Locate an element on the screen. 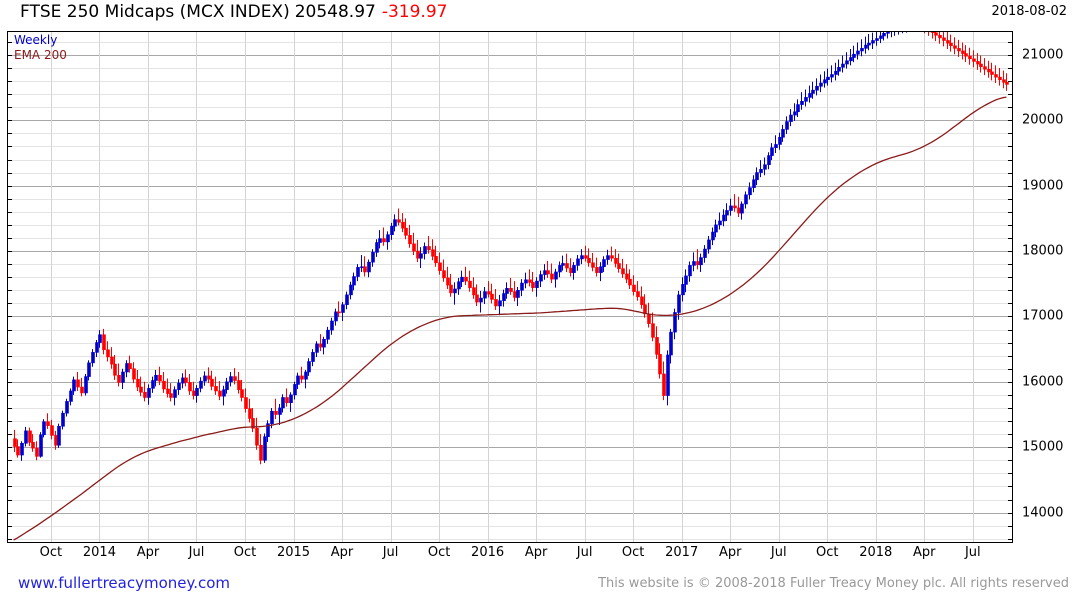 The width and height of the screenshot is (1075, 600). x-axis-tick-label: 2016 is located at coordinates (488, 552).